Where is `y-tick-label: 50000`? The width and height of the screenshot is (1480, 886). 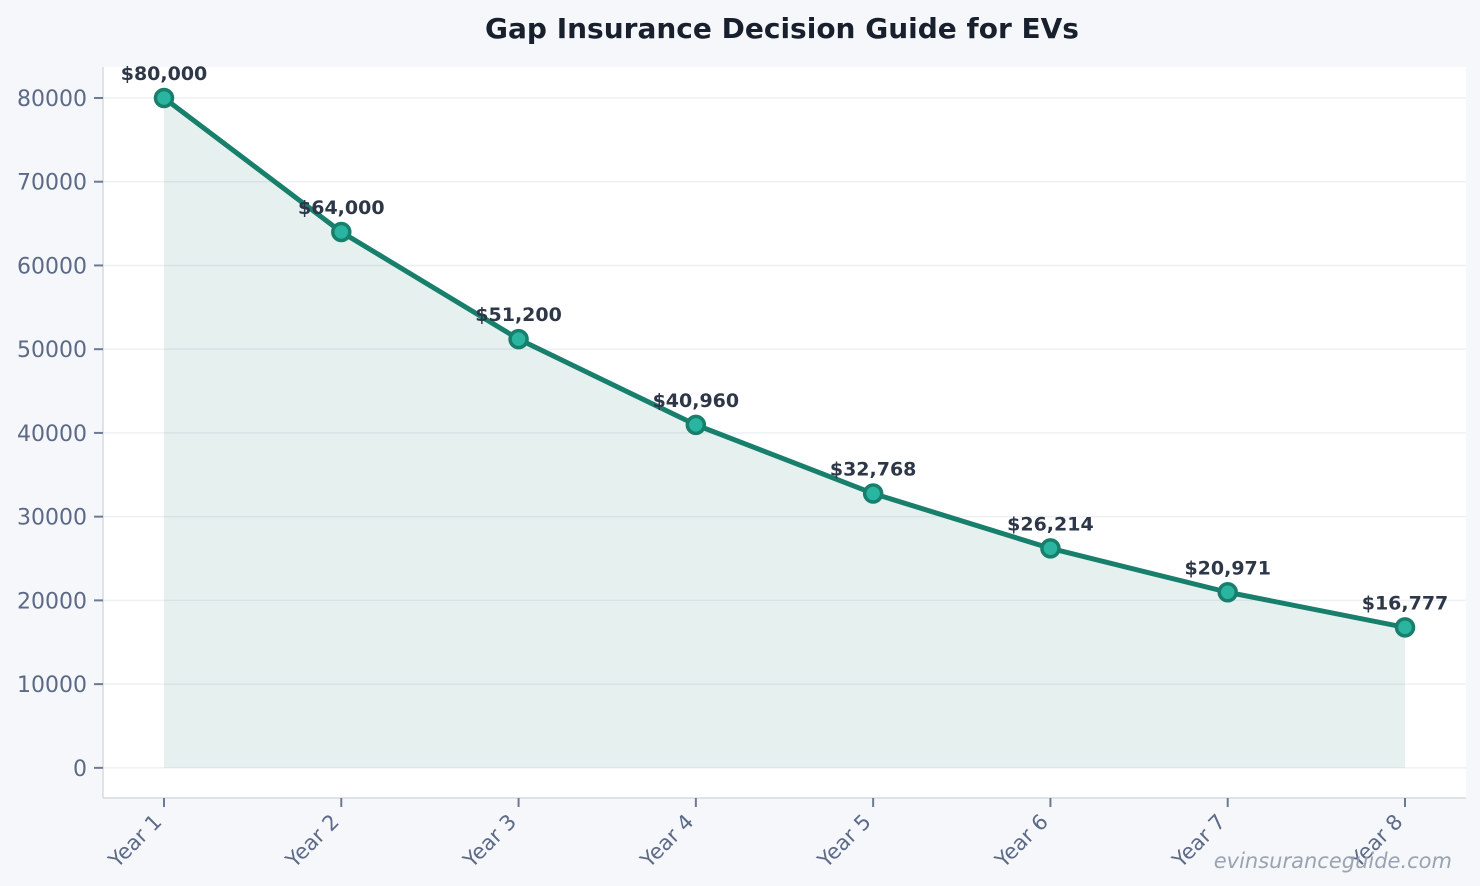
y-tick-label: 50000 is located at coordinates (52, 350).